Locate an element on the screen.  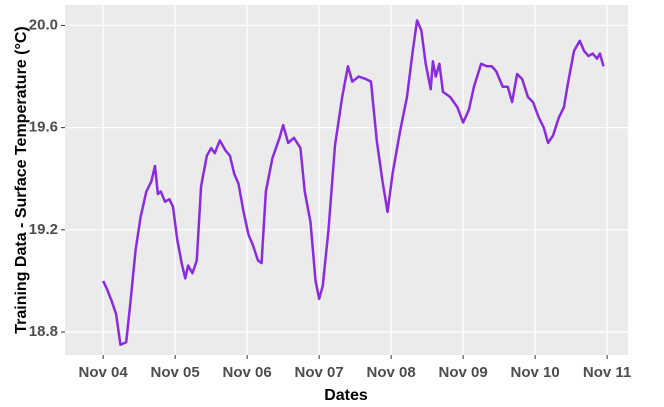
x-tick-label: Nov 10 is located at coordinates (535, 372).